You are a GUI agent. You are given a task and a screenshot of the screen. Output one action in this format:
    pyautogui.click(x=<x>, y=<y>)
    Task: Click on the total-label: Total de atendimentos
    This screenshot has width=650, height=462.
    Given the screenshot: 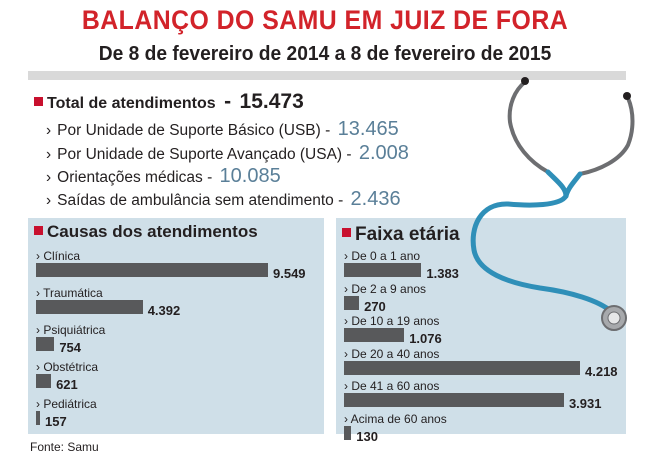 What is the action you would take?
    pyautogui.click(x=131, y=103)
    